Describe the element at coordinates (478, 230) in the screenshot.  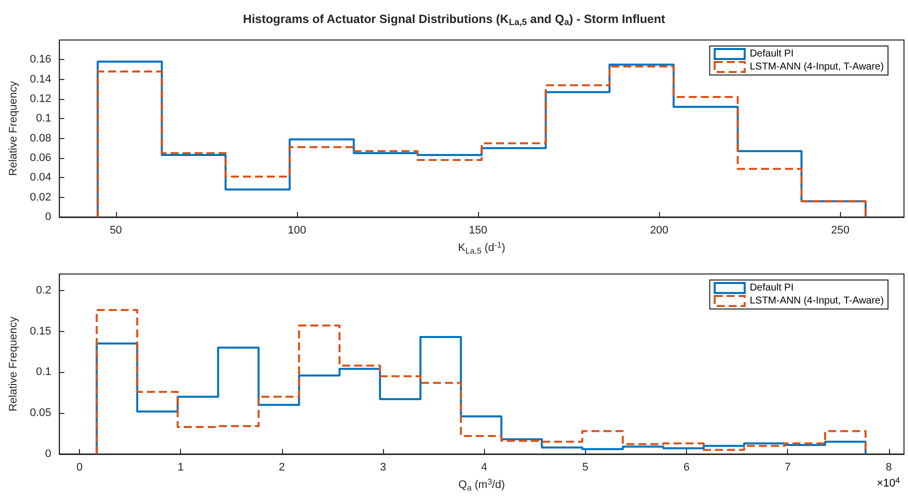
I see `x-tick-label: 150` at that location.